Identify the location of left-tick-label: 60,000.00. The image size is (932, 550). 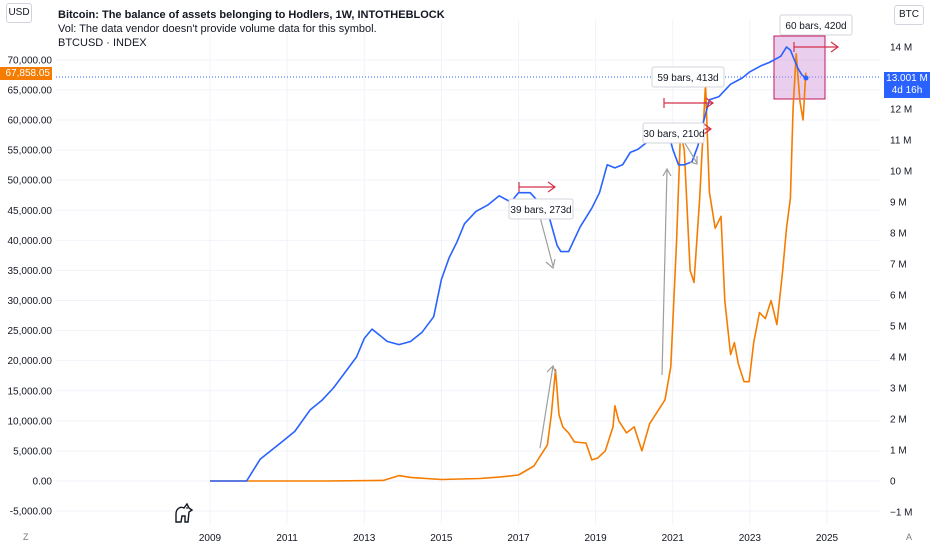
(30, 121).